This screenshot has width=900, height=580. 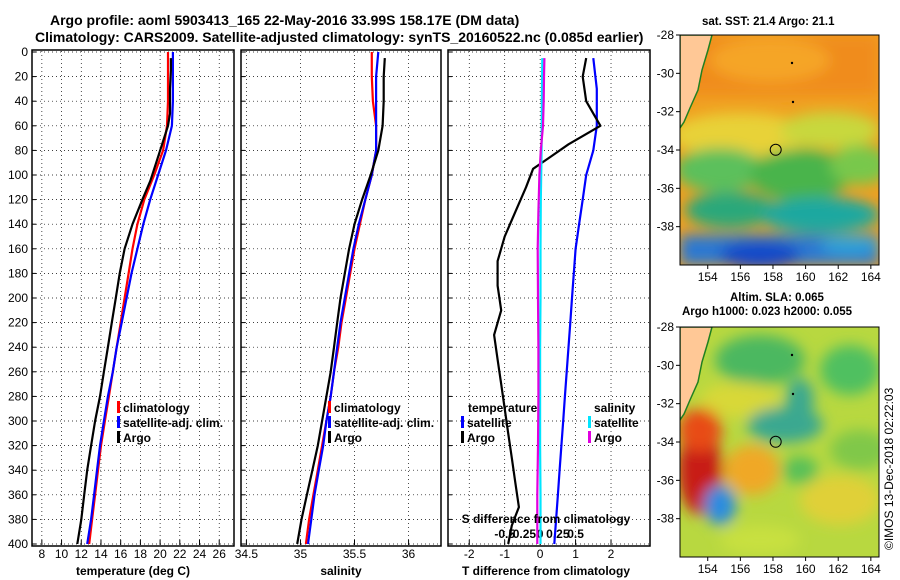 What do you see at coordinates (301, 554) in the screenshot?
I see `x-tick-label: 35` at bounding box center [301, 554].